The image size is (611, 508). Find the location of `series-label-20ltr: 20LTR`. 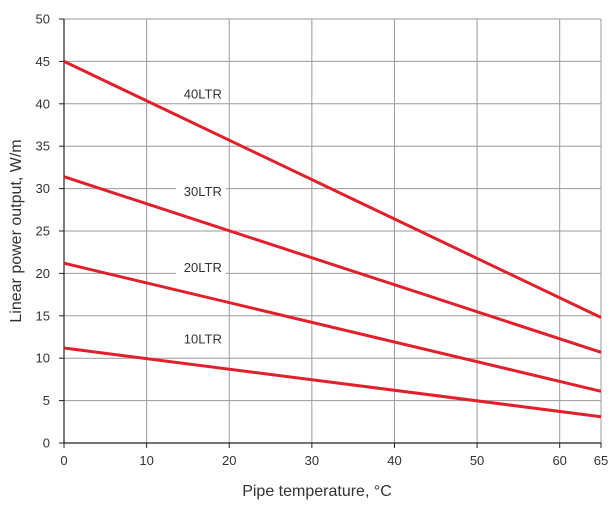

series-label-20ltr: 20LTR is located at coordinates (203, 267).